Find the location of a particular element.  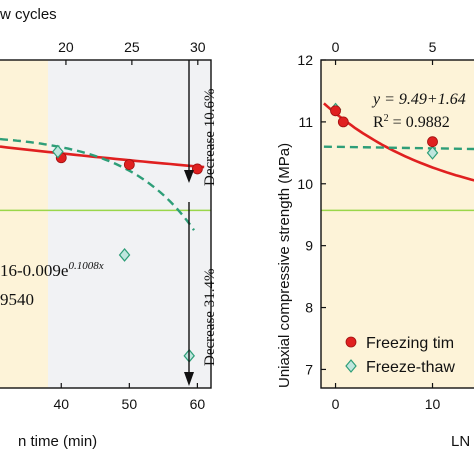

legend-item-freezing: Freezing tim is located at coordinates (399, 343).